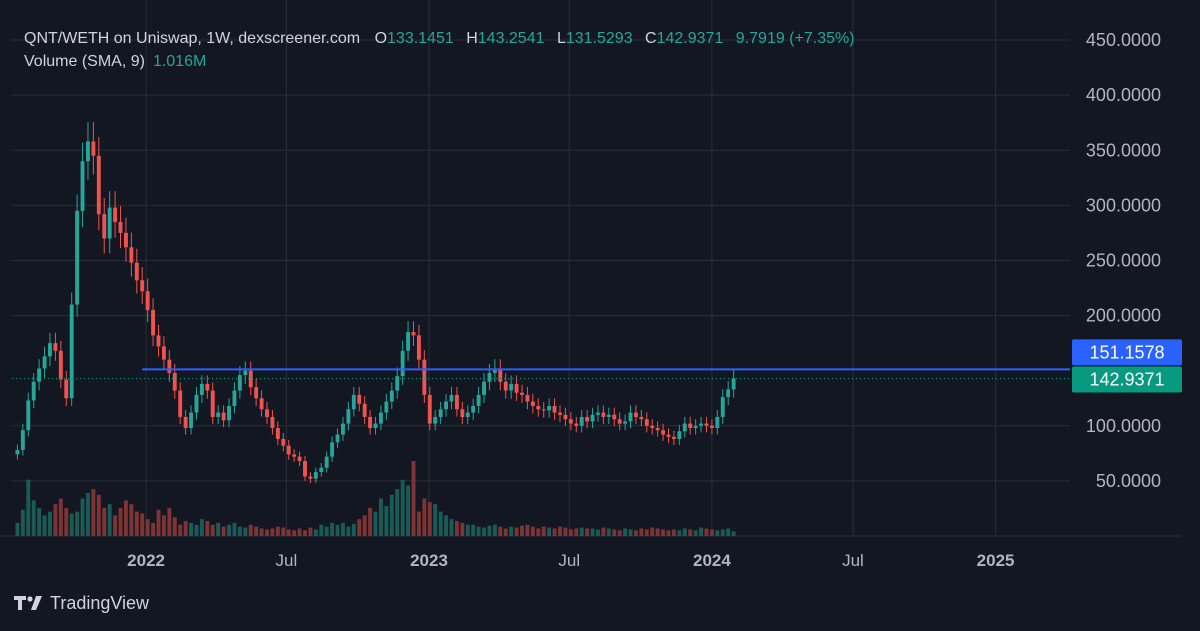 The image size is (1200, 631). Describe the element at coordinates (84, 61) in the screenshot. I see `volume-indicator-label: Volume (SMA, 9)` at that location.